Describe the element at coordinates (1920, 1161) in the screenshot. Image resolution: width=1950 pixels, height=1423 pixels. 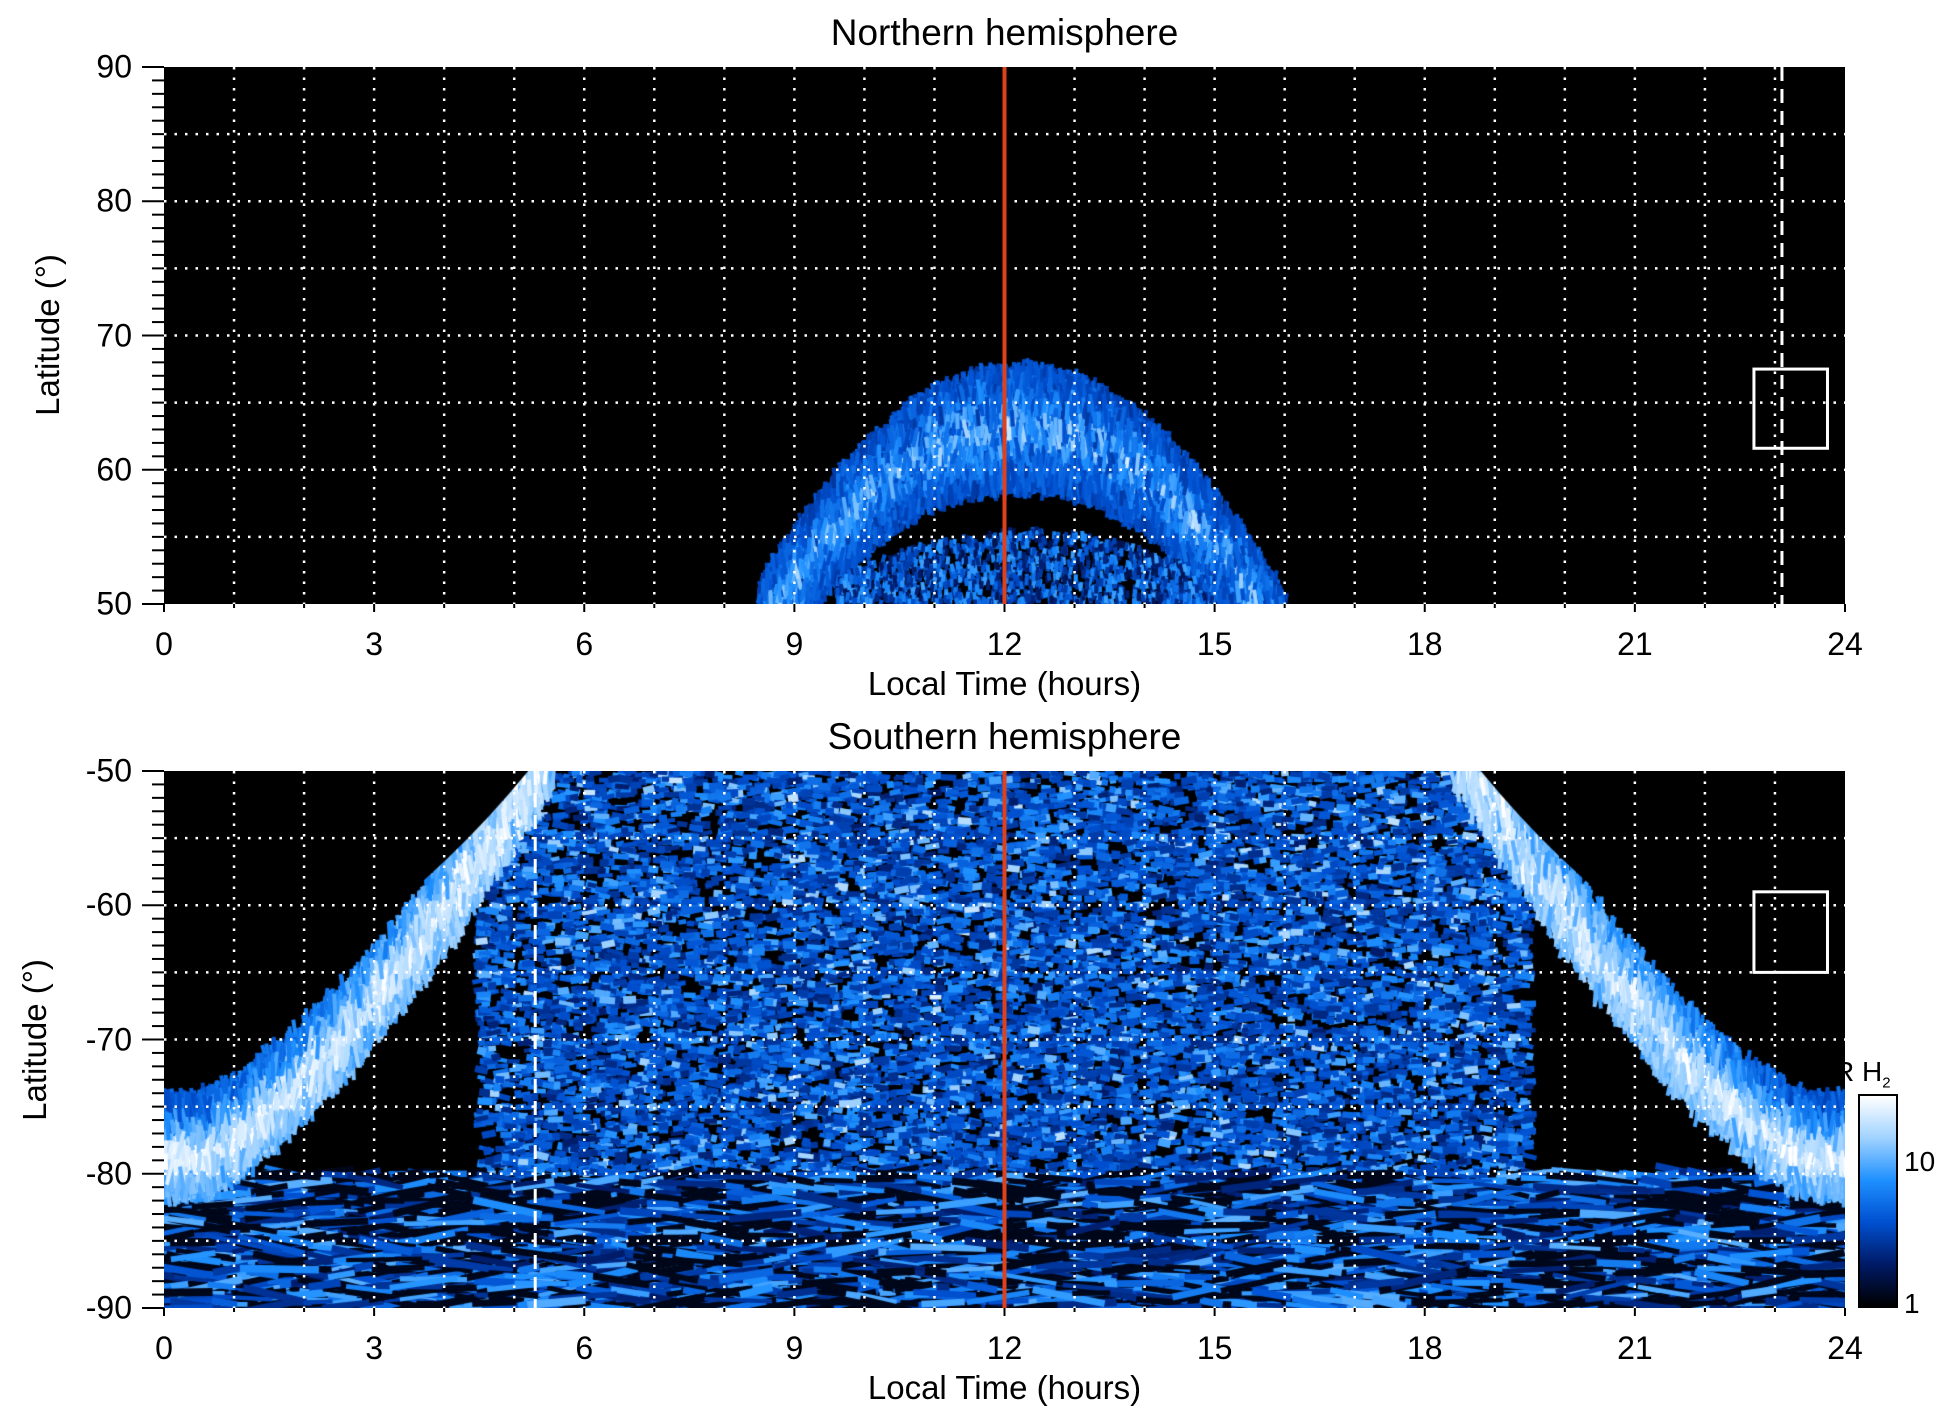
I see `colorbar-tick-label: 10` at that location.